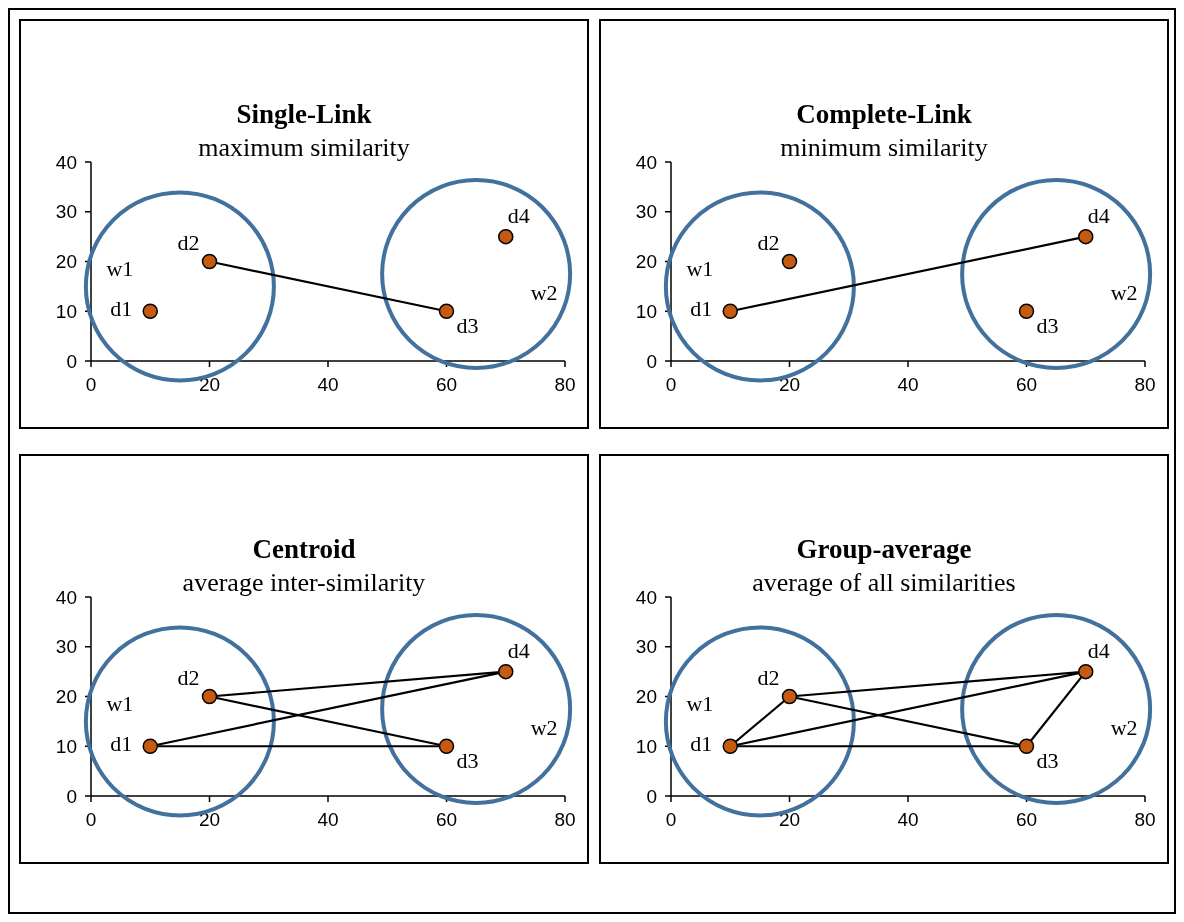 The height and width of the screenshot is (922, 1184). What do you see at coordinates (884, 147) in the screenshot?
I see `chart-subtitle: minimum similarity` at bounding box center [884, 147].